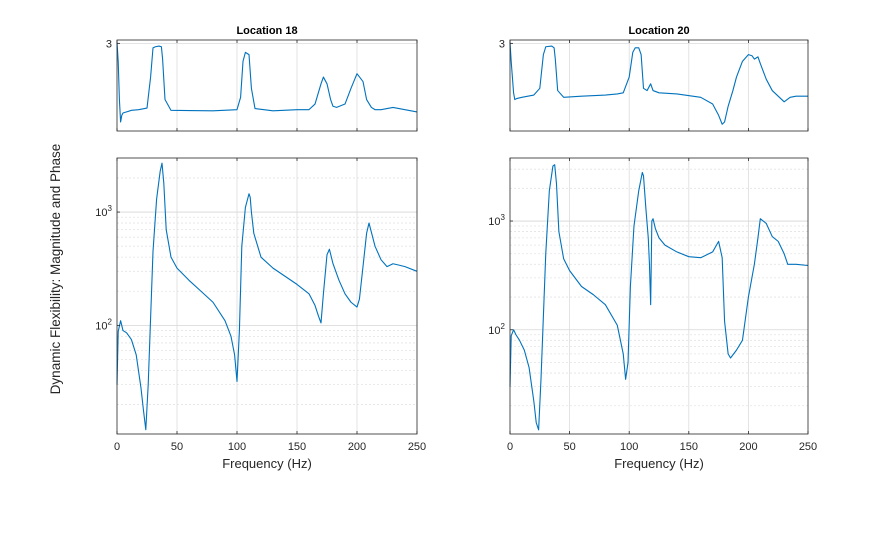 The height and width of the screenshot is (540, 895). I want to click on panel-2-xtick-label-5: 250, so click(417, 447).